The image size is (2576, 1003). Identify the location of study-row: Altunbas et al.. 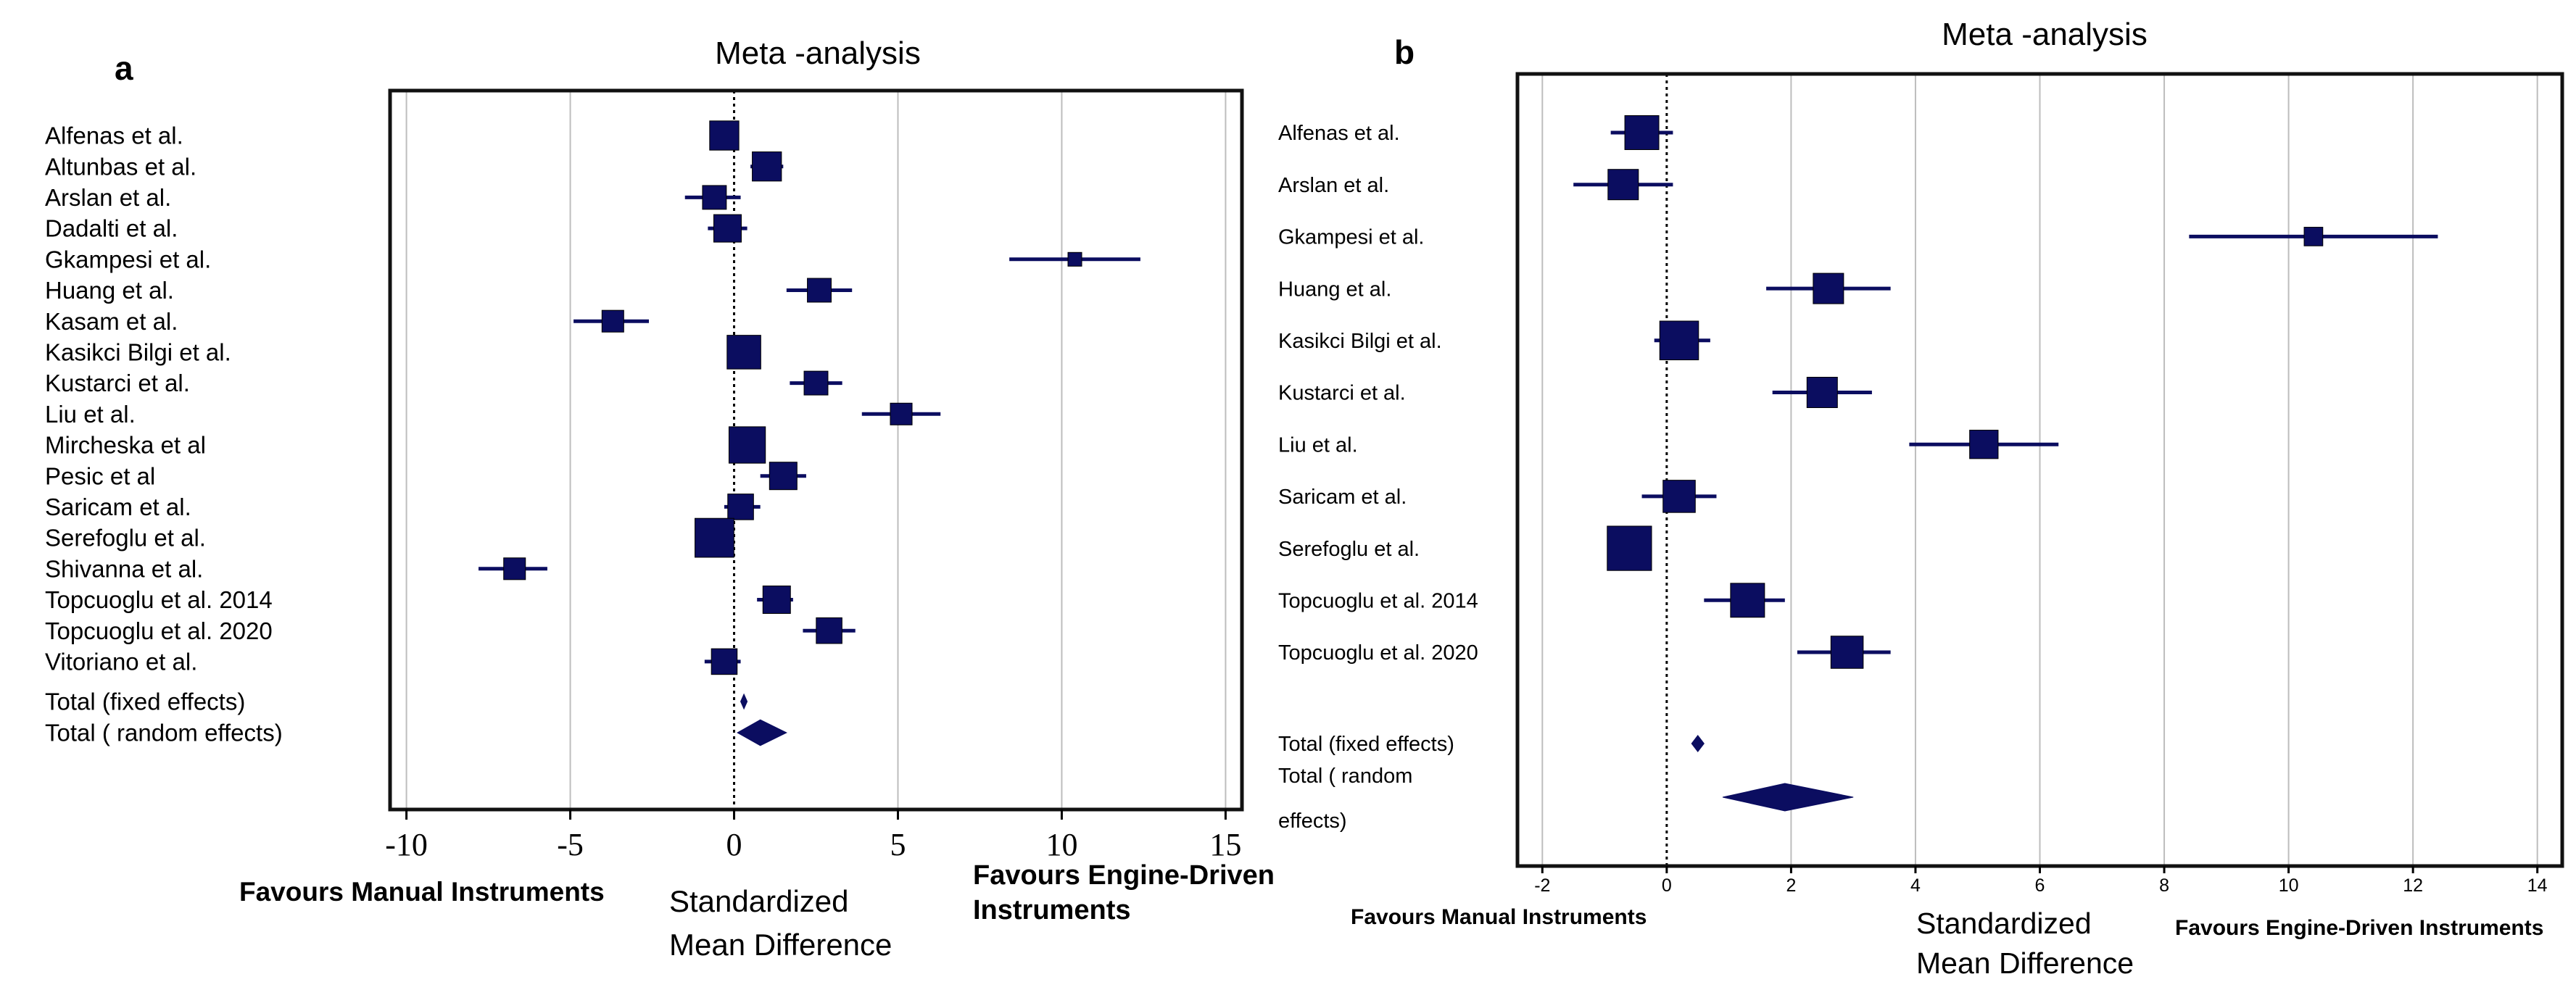
(415, 166).